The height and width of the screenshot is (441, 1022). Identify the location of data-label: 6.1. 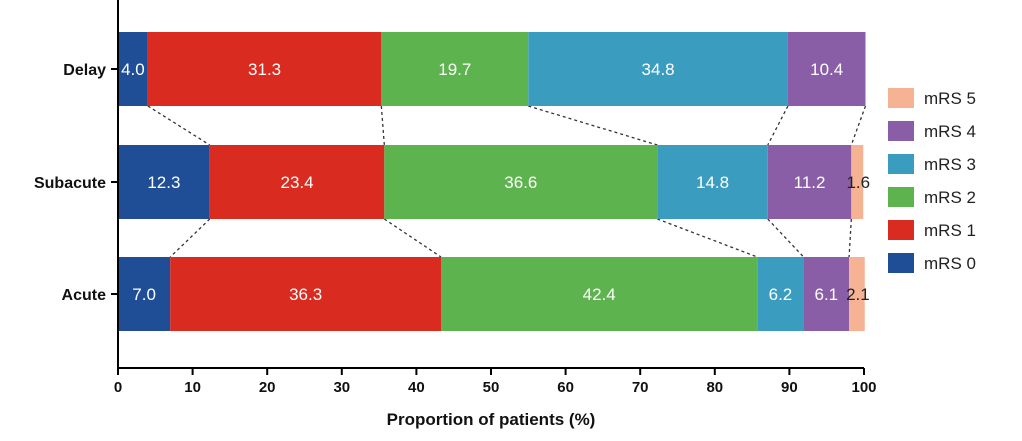
(827, 294).